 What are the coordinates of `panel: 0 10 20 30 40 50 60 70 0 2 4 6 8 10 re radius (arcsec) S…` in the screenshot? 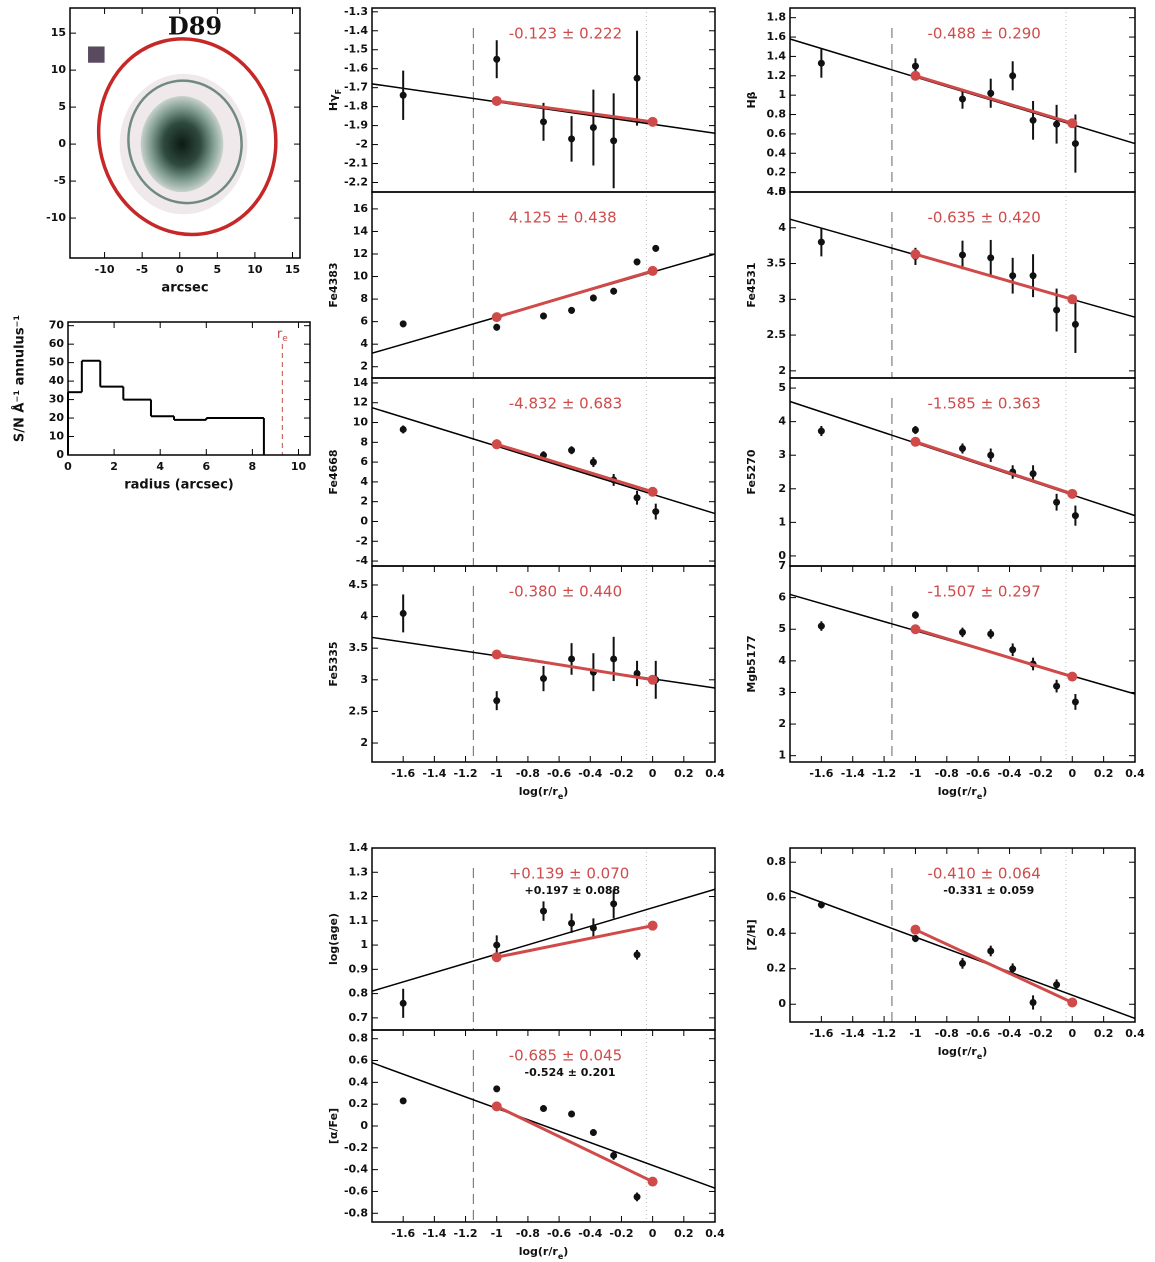 It's located at (161, 404).